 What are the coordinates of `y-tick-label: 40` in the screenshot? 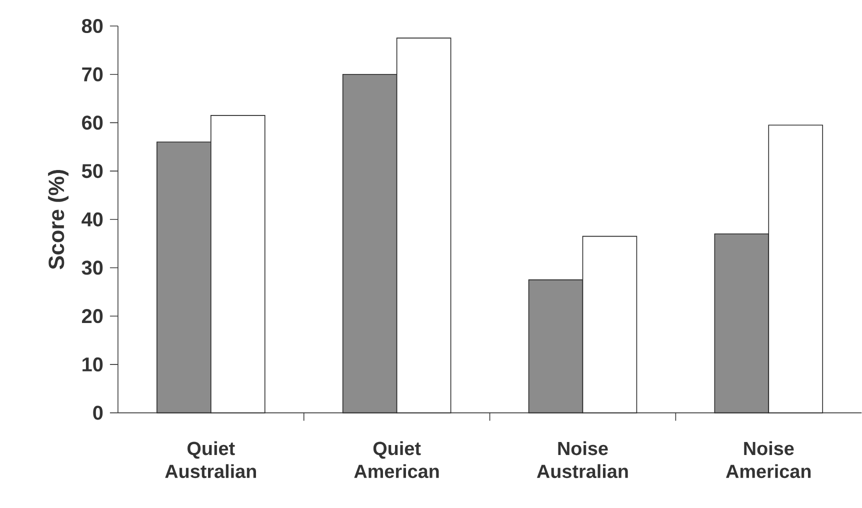 It's located at (92, 219).